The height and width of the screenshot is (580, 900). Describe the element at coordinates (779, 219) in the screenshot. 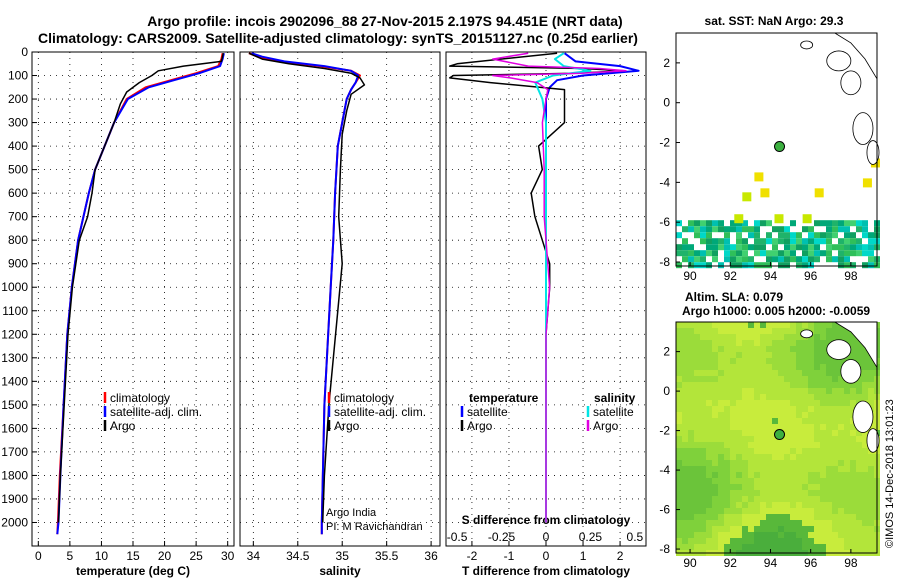

I see `sst-warm-cell` at that location.